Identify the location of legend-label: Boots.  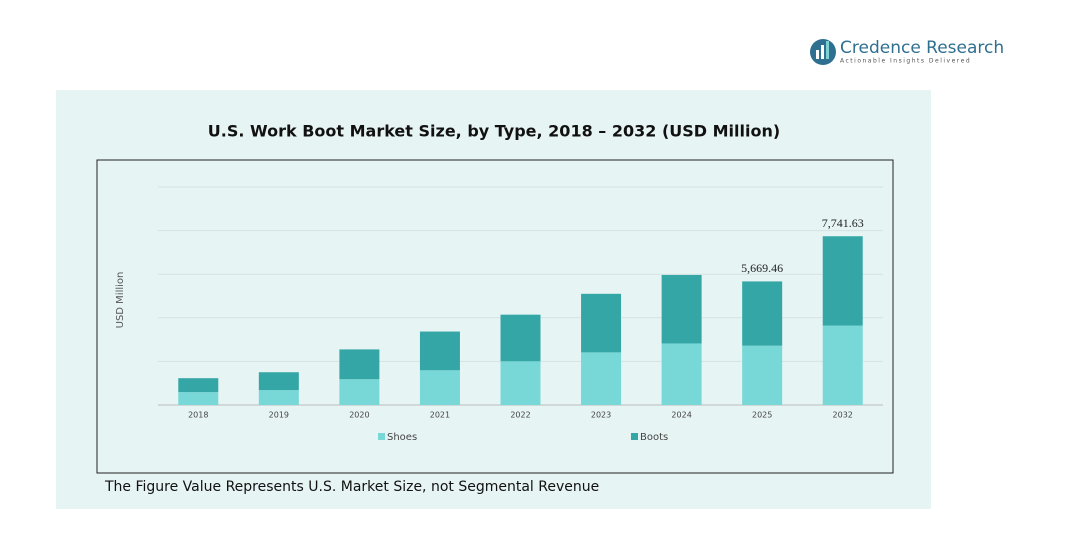
(654, 437).